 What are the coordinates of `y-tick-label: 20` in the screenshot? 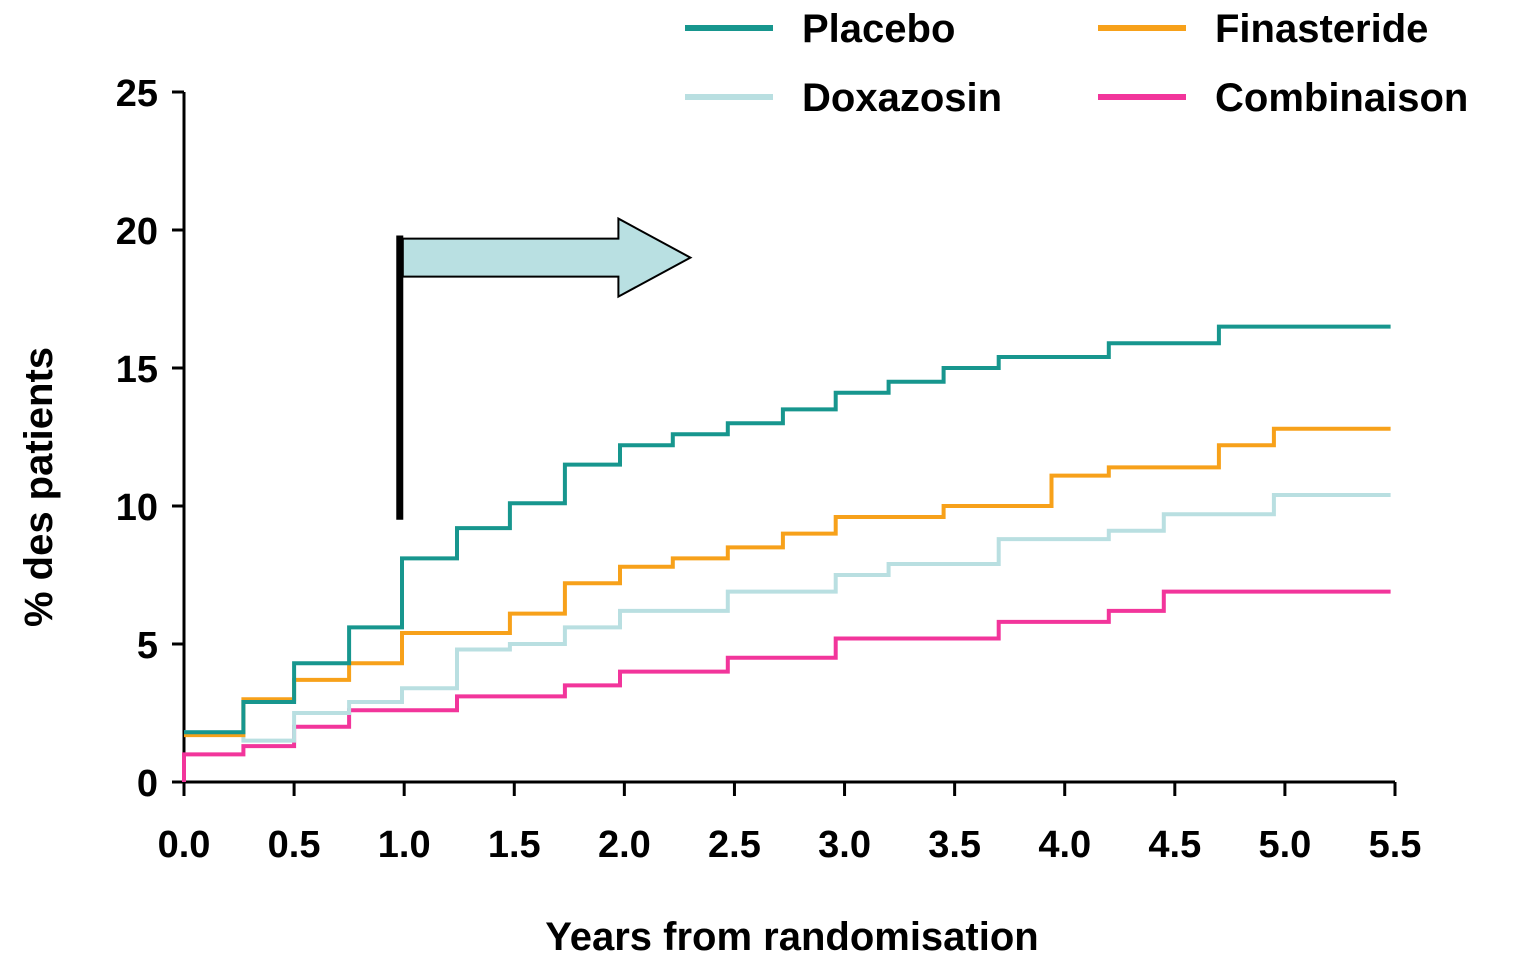 It's located at (137, 232).